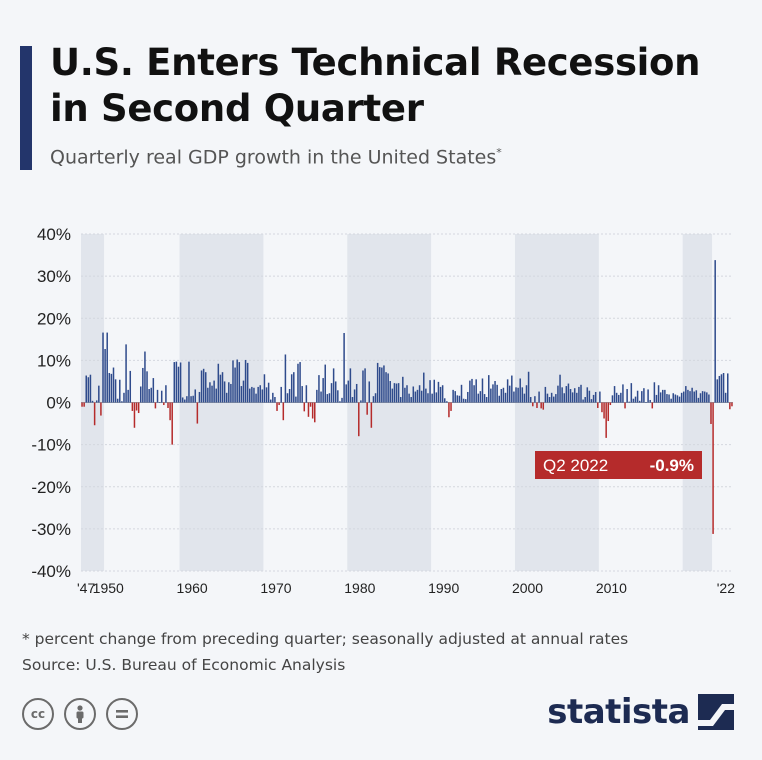  I want to click on attribution-icon, so click(80, 714).